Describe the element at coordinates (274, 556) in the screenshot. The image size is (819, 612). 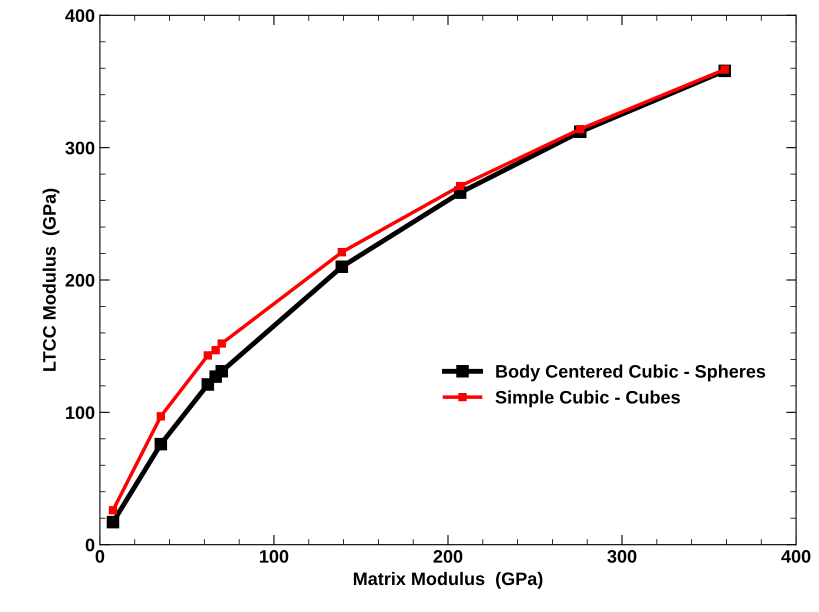
I see `x-tick-label: 100` at that location.